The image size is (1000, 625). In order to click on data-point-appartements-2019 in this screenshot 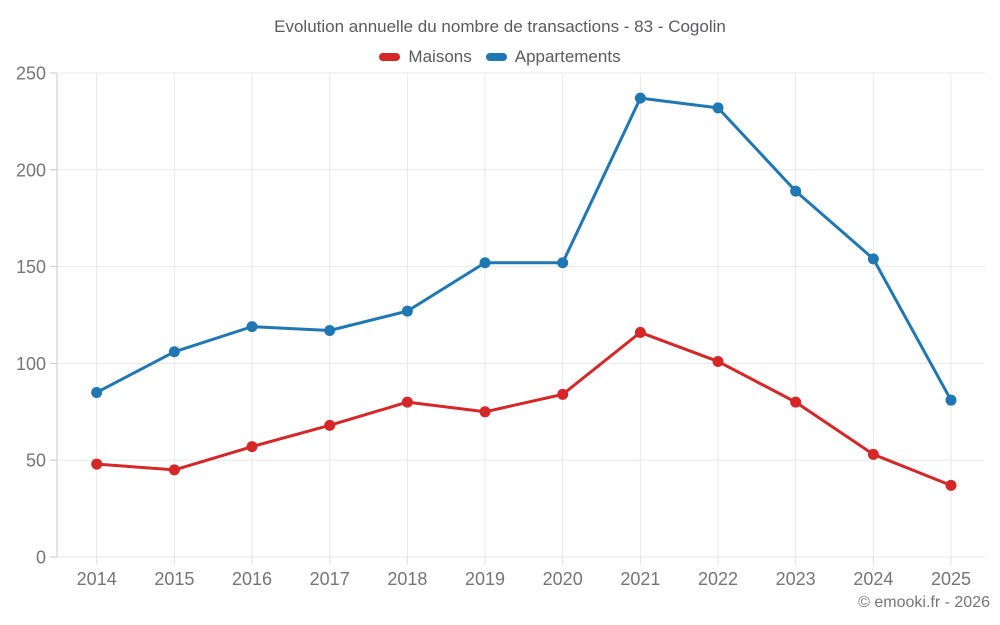, I will do `click(485, 263)`.